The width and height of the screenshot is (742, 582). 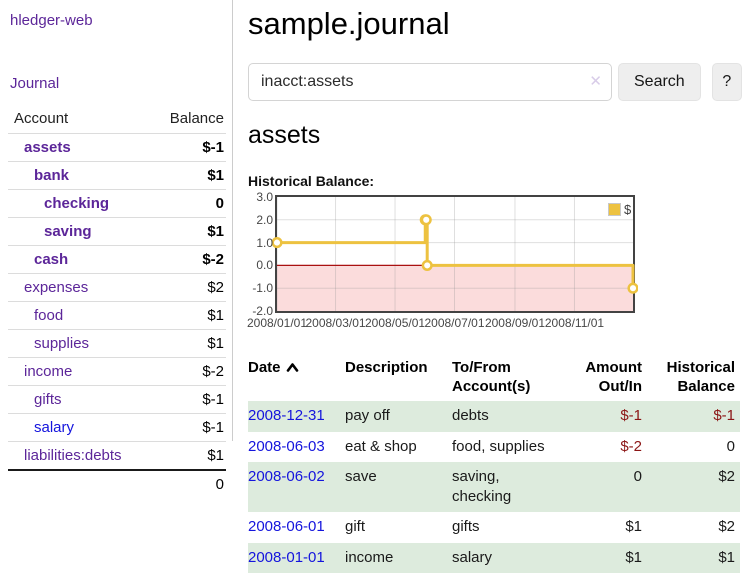 I want to click on transaction-date-link: 2008-12-31, so click(x=286, y=416).